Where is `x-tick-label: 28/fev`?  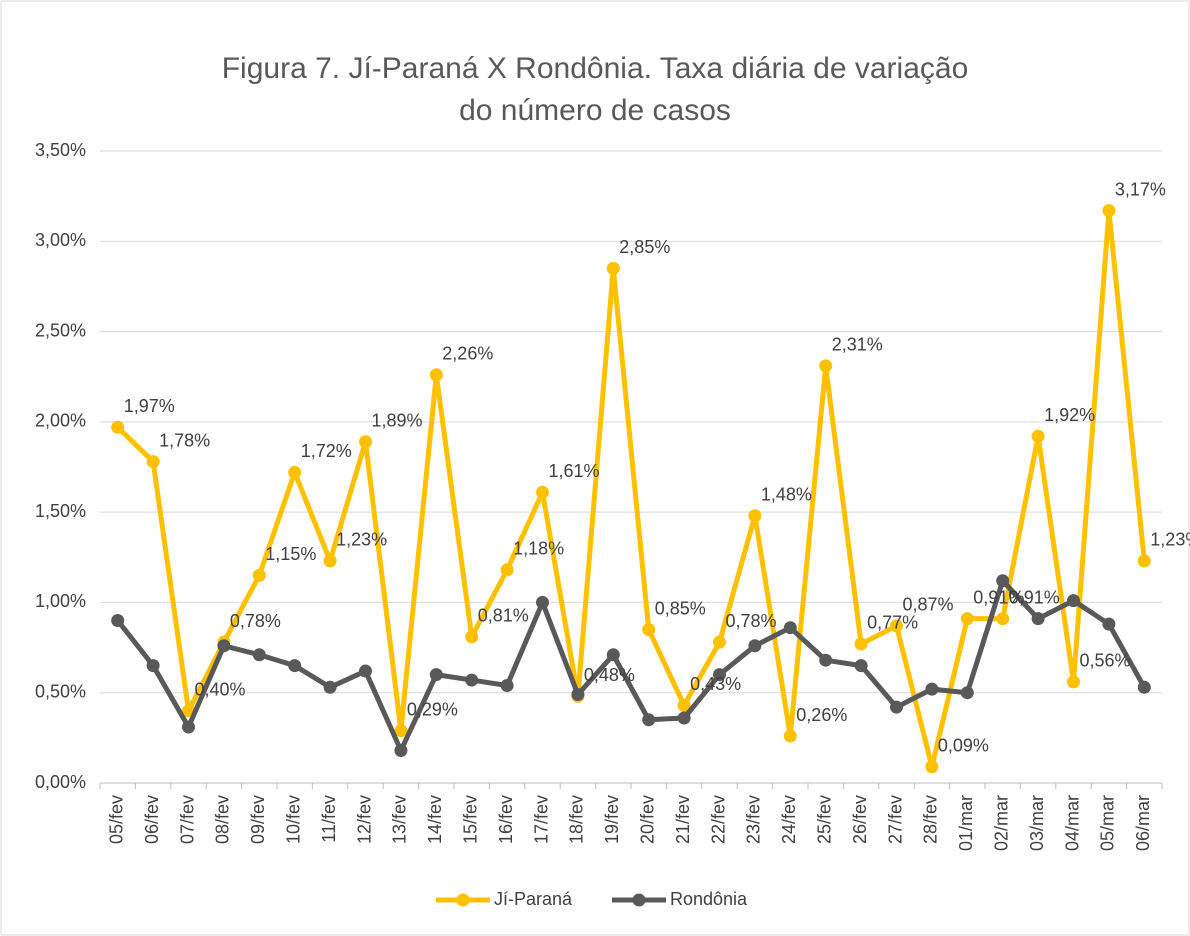
x-tick-label: 28/fev is located at coordinates (931, 819).